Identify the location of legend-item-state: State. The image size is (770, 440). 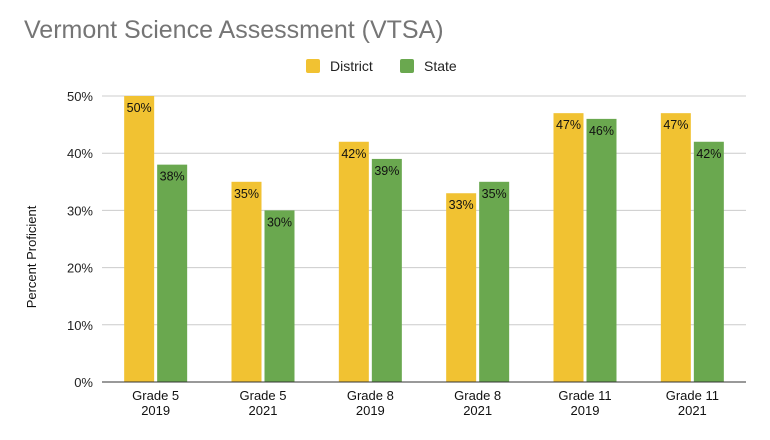
(428, 66).